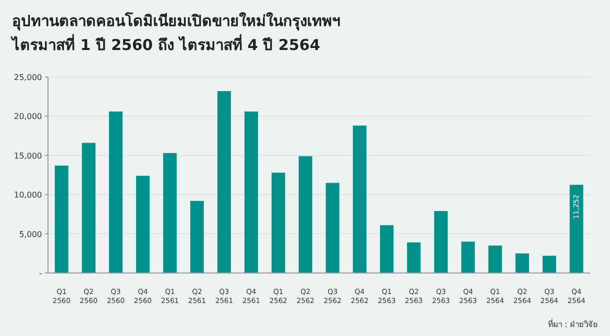 The height and width of the screenshot is (336, 610). What do you see at coordinates (176, 21) in the screenshot?
I see `chart-title: อุปทานตลาดคอนโดมิเนียมเปิดขายใหม่ในกรุงเทพฯ` at bounding box center [176, 21].